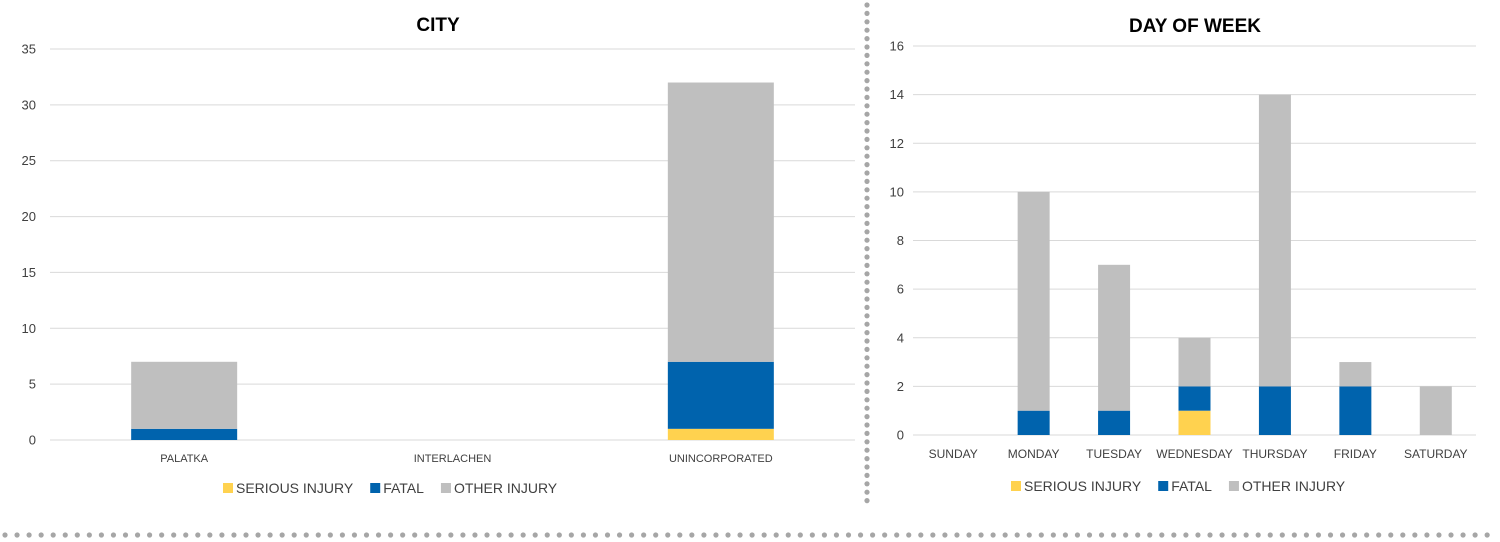  What do you see at coordinates (184, 459) in the screenshot?
I see `x-tick-label: PALATKA` at bounding box center [184, 459].